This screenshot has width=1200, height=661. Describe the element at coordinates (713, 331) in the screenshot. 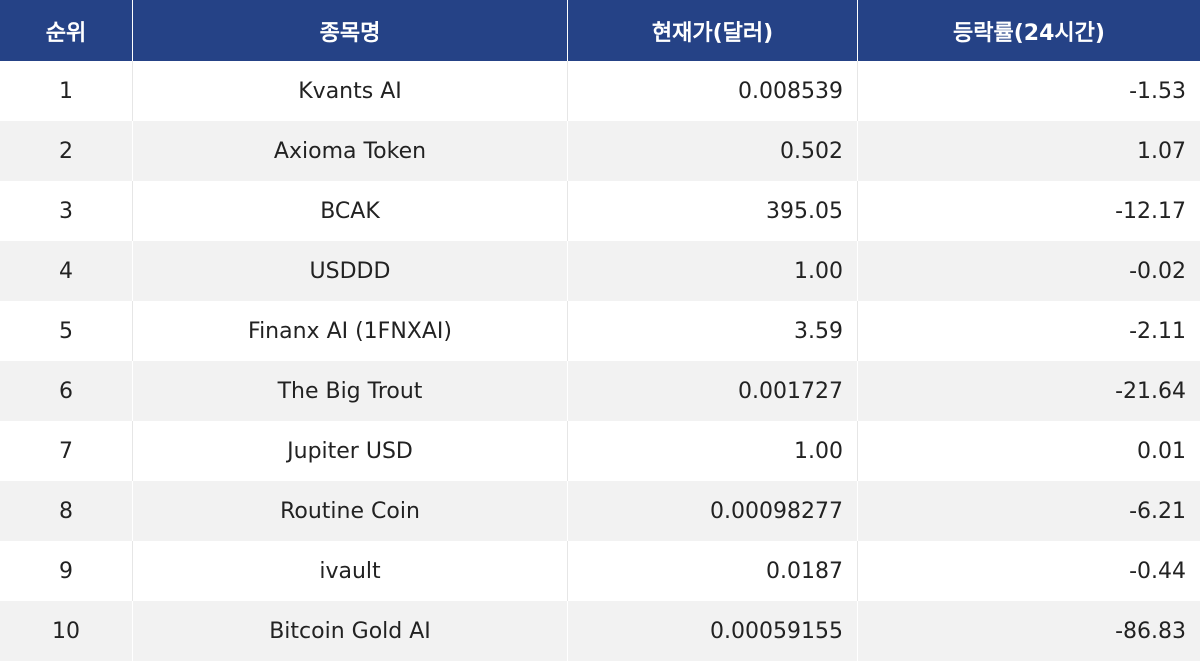

I see `cell-price: 3.59` at that location.